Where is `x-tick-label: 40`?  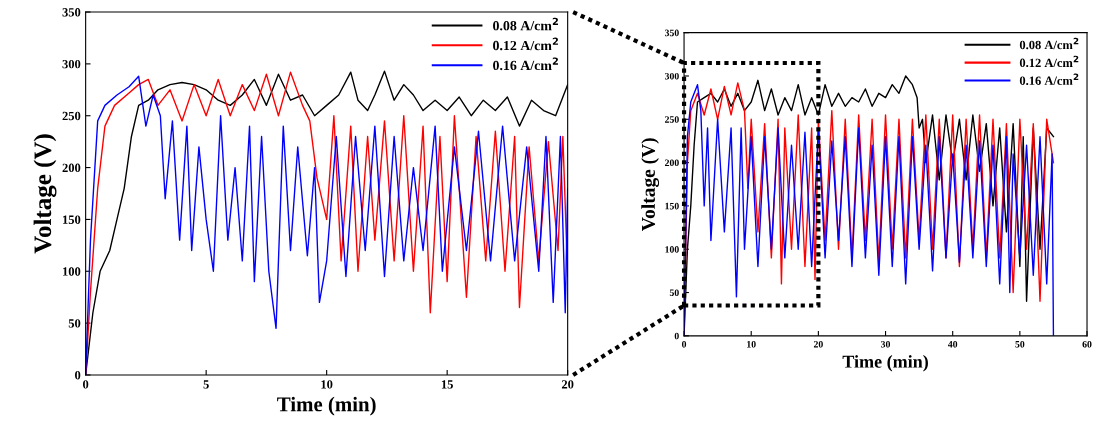
x-tick-label: 40 is located at coordinates (952, 344).